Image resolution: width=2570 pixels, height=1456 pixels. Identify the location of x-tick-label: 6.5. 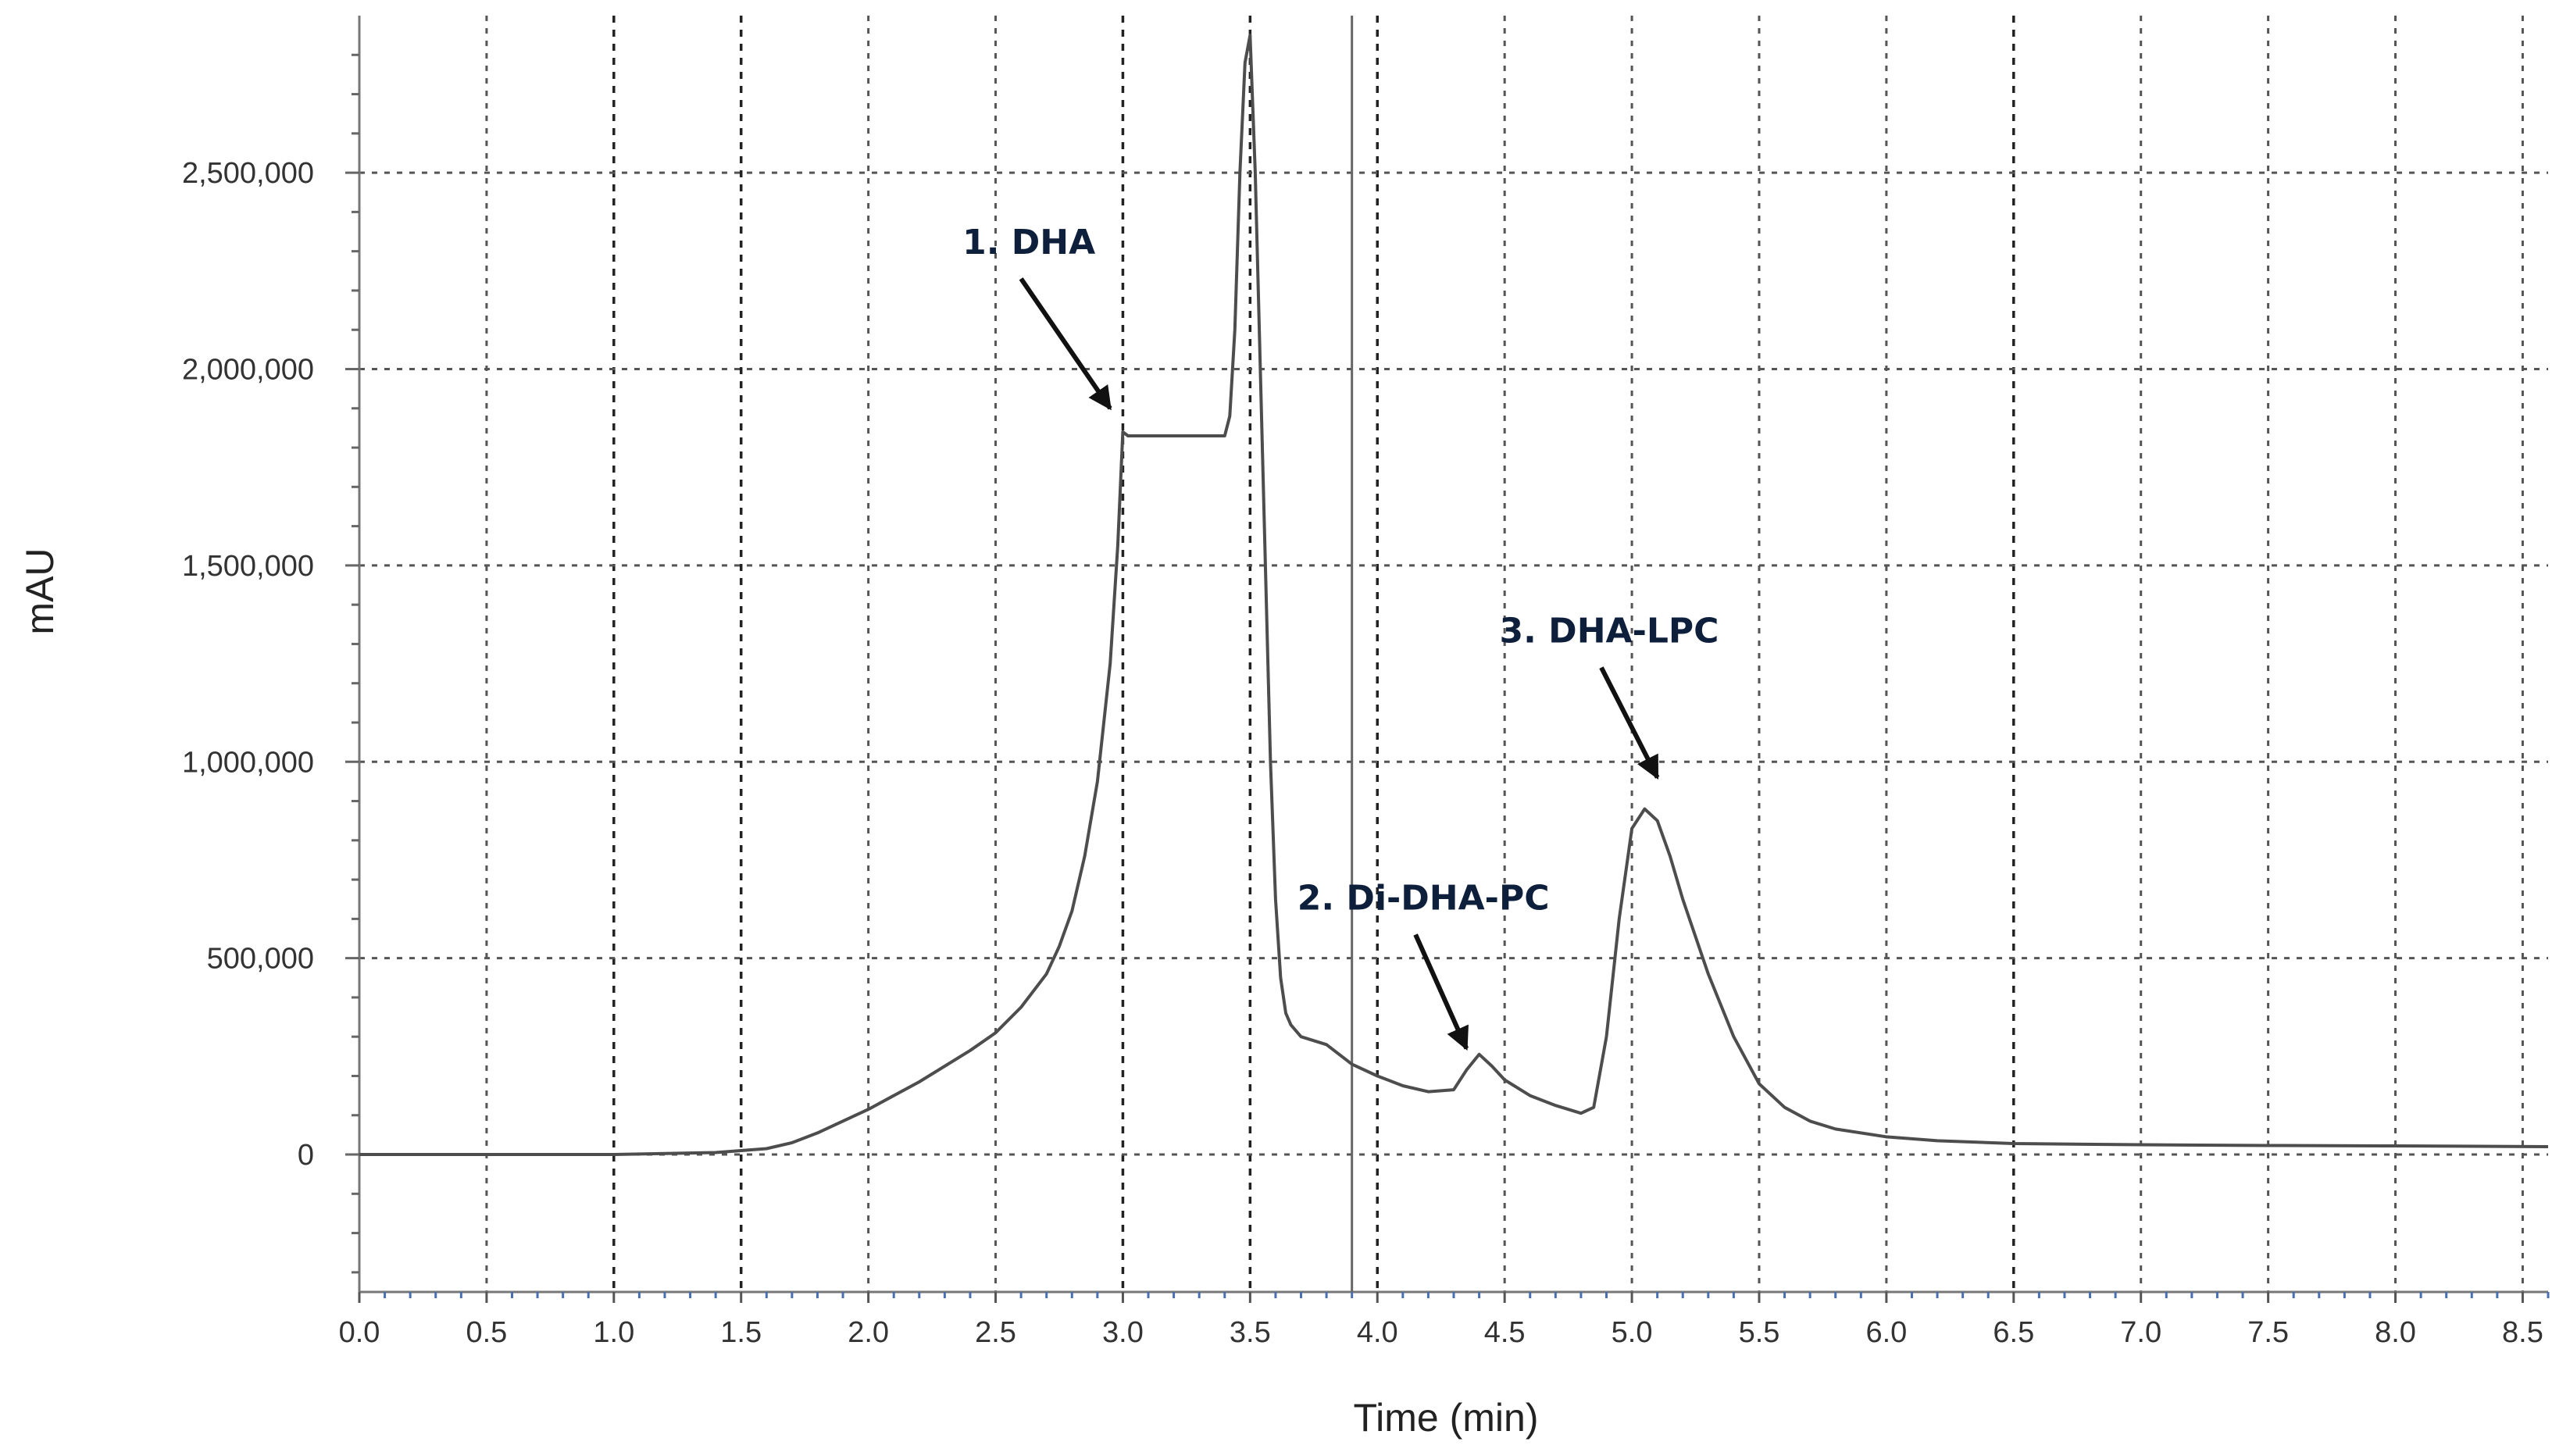
(2013, 1332).